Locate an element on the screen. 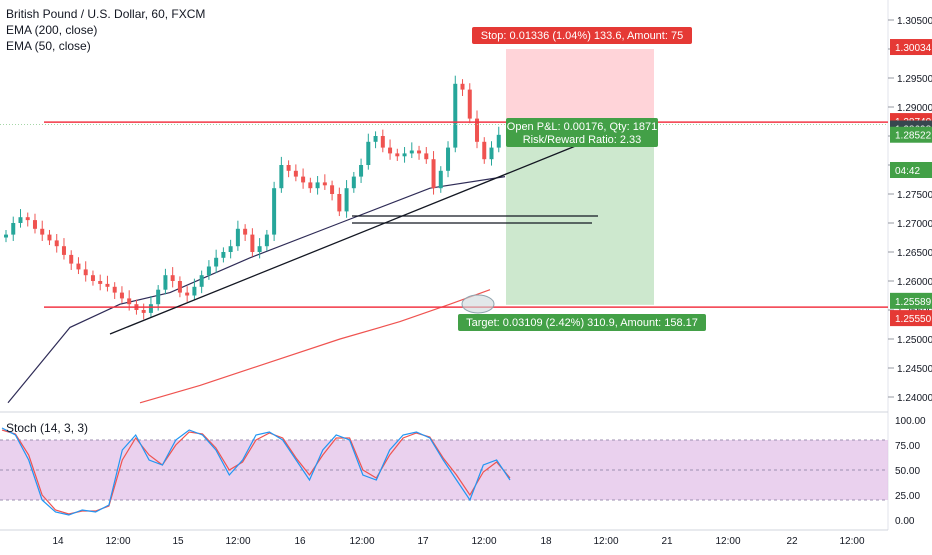  last-price-badge-bg is located at coordinates (911, 134).